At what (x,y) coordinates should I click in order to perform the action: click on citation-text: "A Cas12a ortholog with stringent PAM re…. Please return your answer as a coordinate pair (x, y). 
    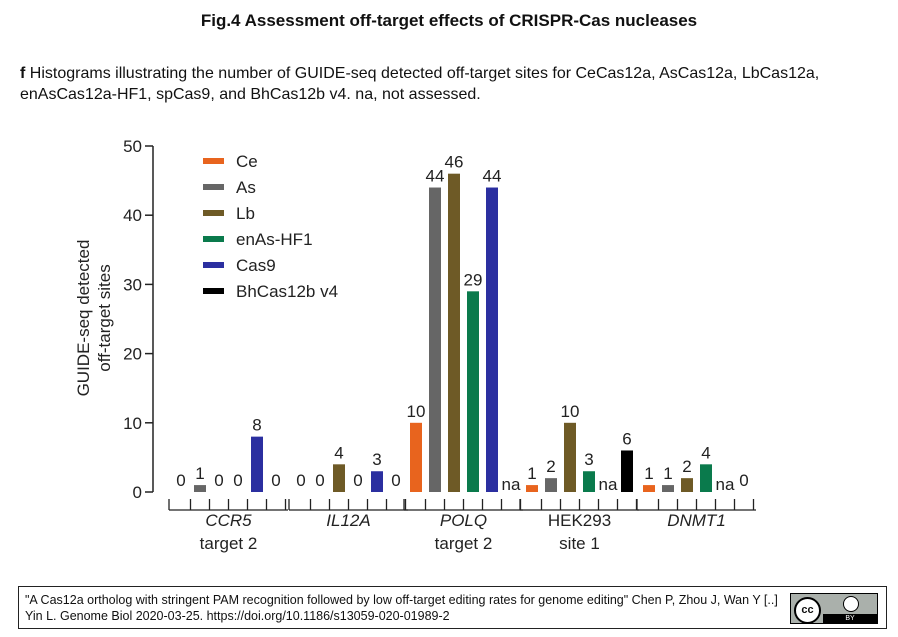
    Looking at the image, I should click on (401, 608).